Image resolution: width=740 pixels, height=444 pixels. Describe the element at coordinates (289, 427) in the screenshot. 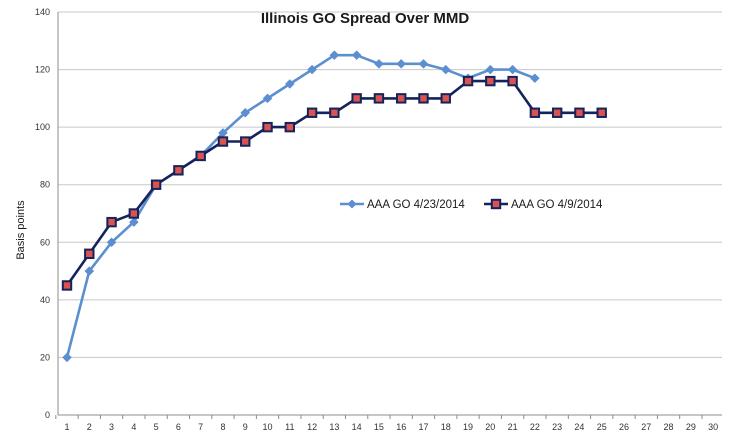

I see `x-tick-label-11: 11` at that location.